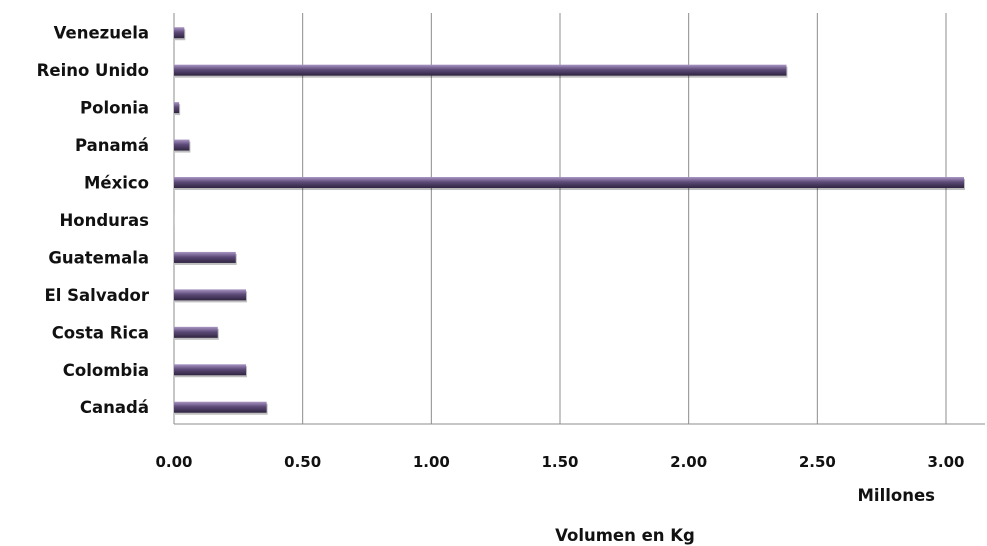 This screenshot has height=546, width=987. What do you see at coordinates (112, 145) in the screenshot?
I see `category-label: Panamá` at bounding box center [112, 145].